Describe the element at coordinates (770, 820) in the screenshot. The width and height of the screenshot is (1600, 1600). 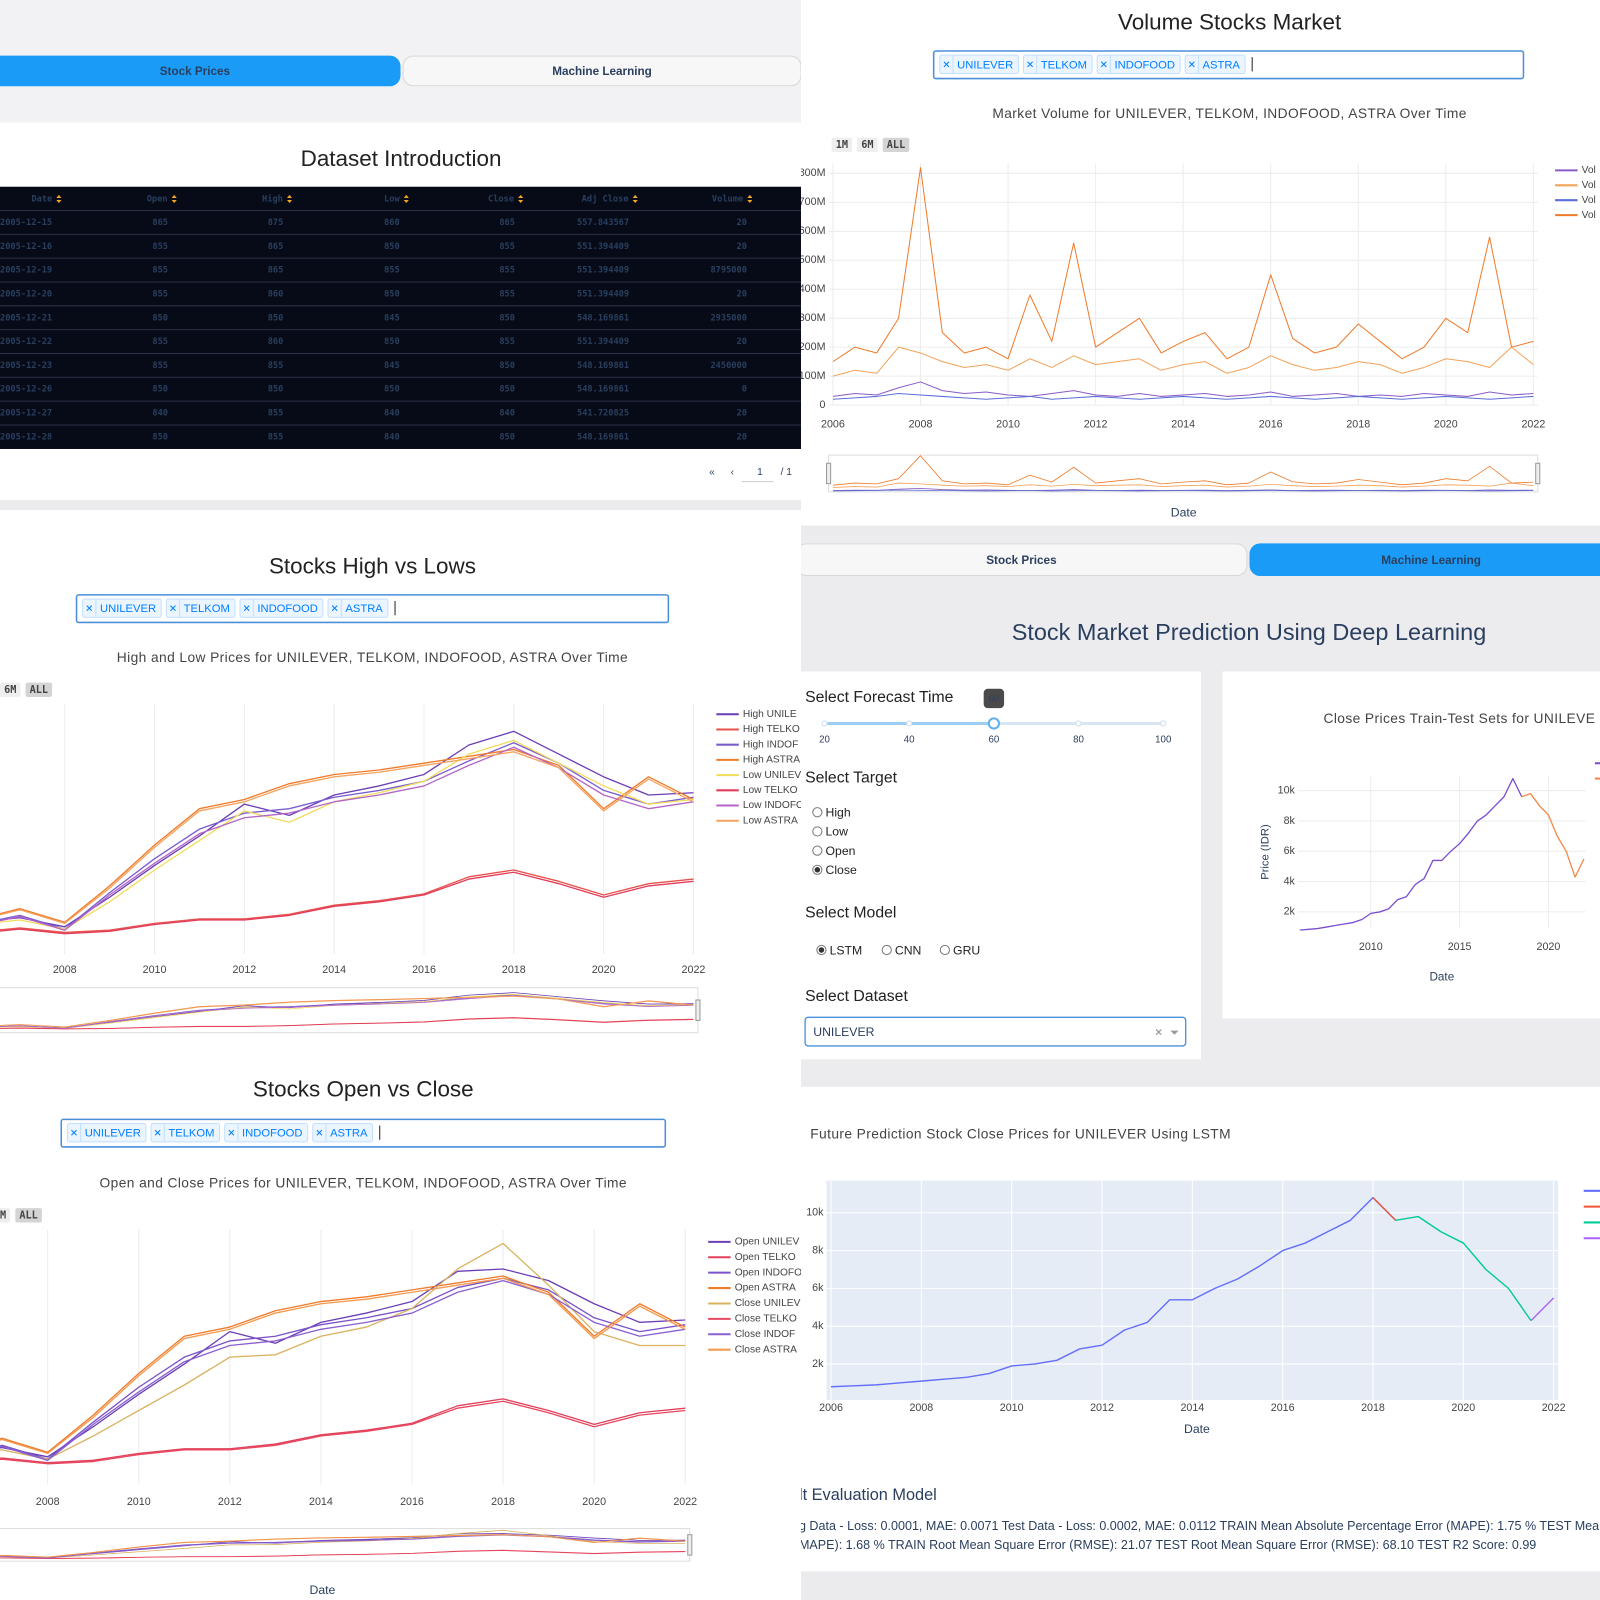
I see `legend-label: Low ASTRA` at that location.